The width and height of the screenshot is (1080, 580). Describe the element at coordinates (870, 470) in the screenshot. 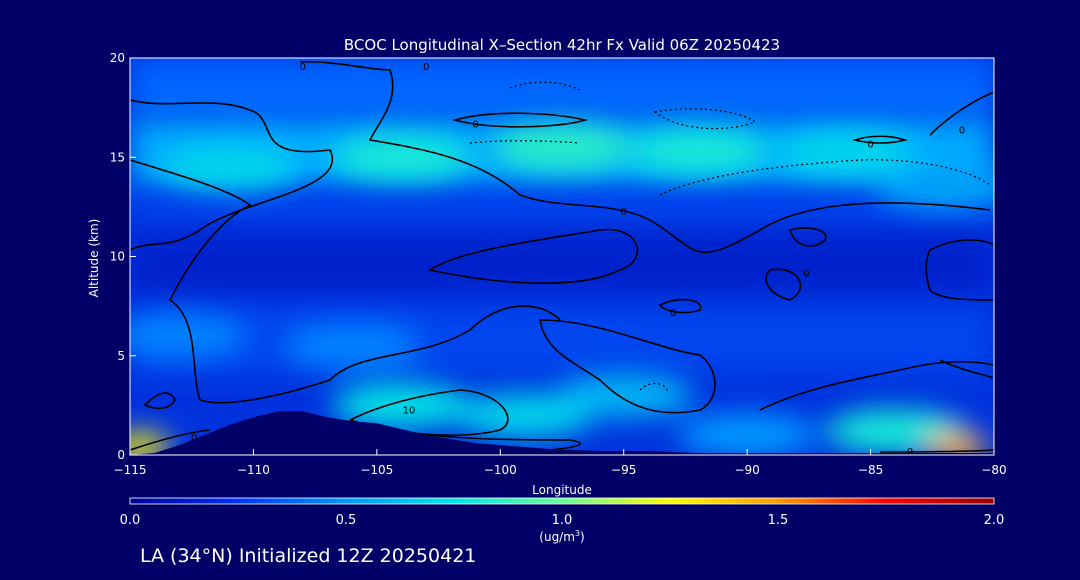

I see `x-tick-label: −85` at that location.